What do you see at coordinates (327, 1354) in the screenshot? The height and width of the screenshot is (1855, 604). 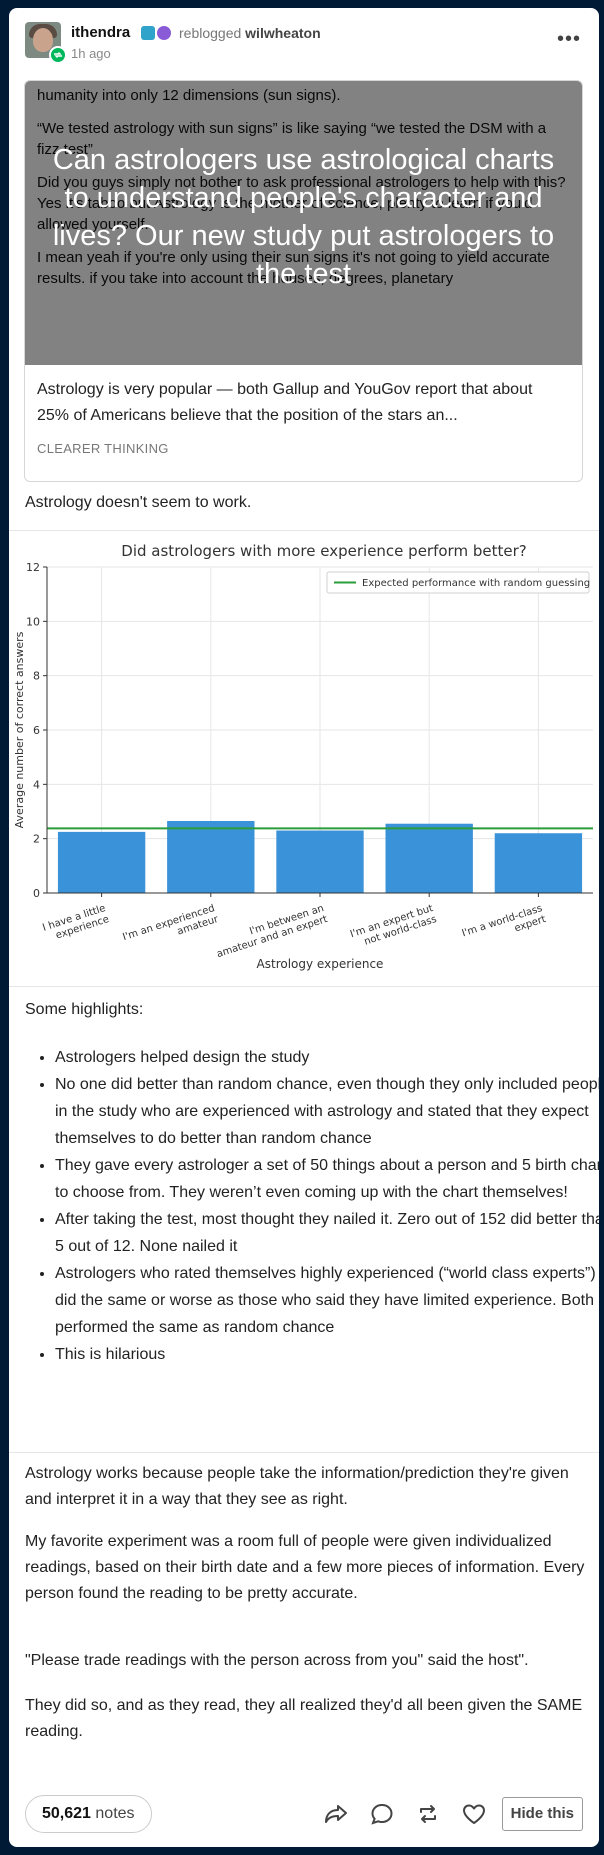 I see `highlight-item: This is hilarious` at bounding box center [327, 1354].